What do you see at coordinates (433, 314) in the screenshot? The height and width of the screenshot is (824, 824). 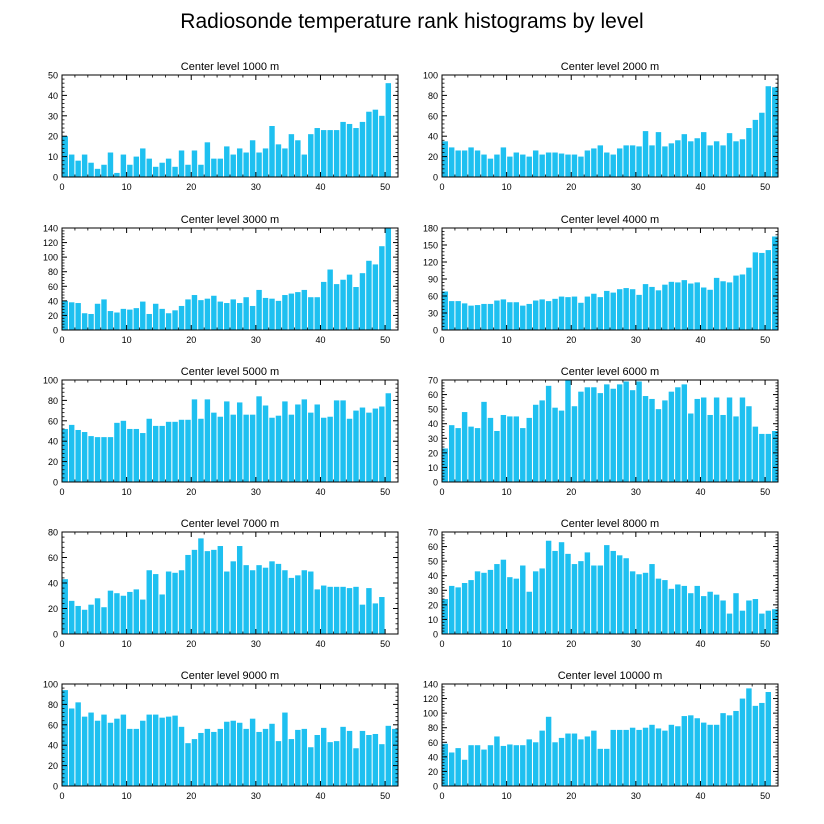 I see `y-tick-label: 30` at bounding box center [433, 314].